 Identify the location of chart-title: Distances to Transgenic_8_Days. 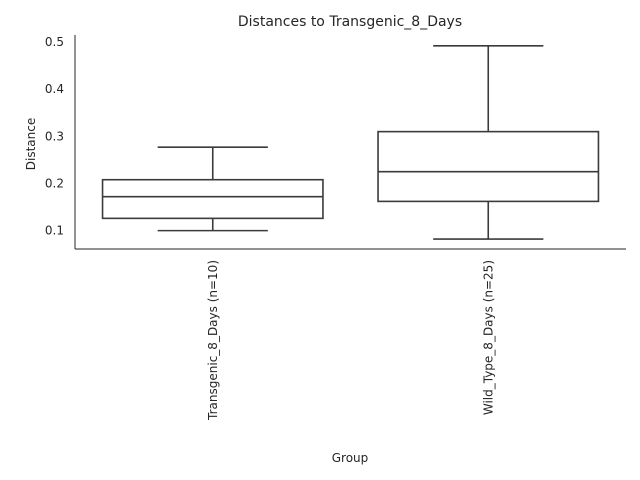
(350, 22).